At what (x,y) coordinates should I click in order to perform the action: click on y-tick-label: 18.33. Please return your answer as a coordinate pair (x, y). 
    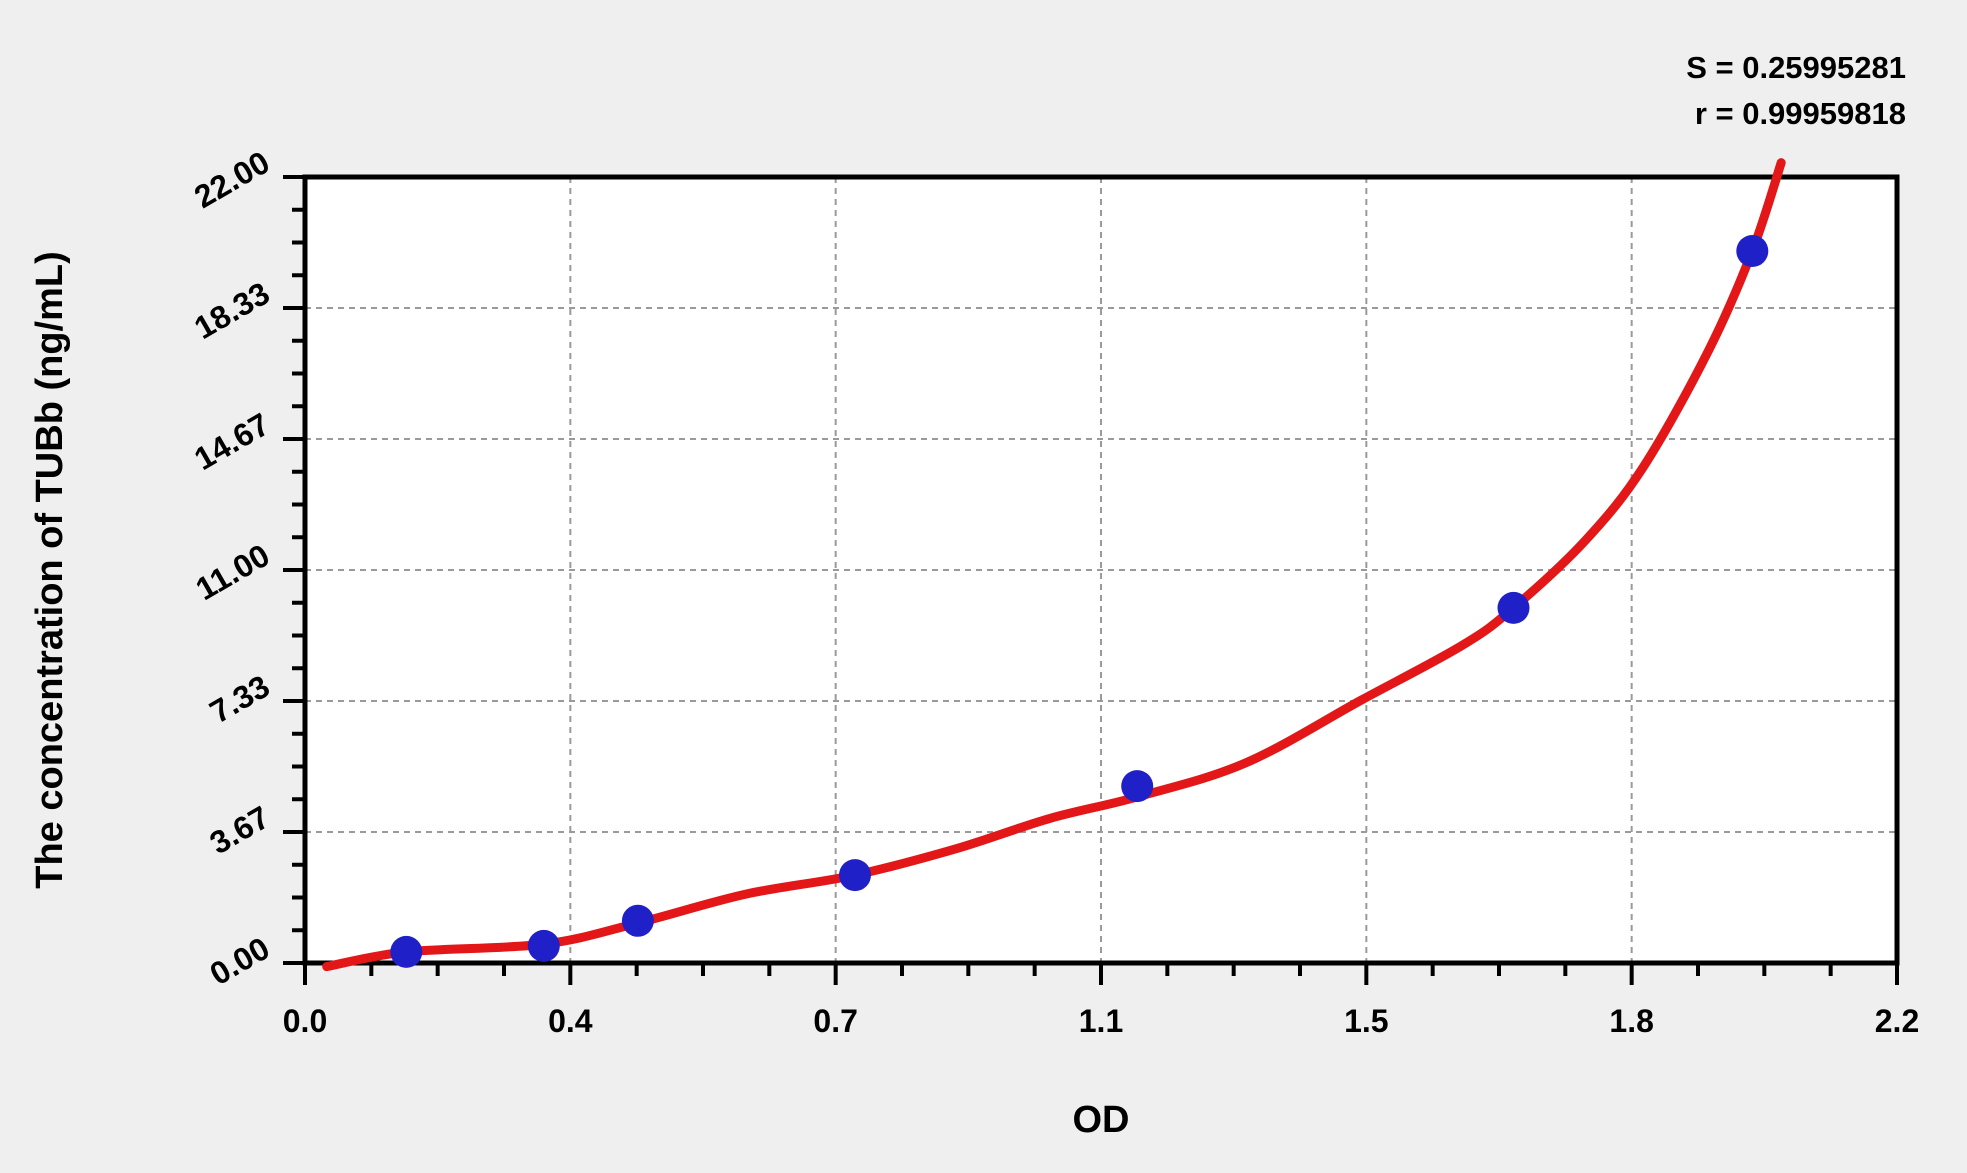
    Looking at the image, I should click on (231, 310).